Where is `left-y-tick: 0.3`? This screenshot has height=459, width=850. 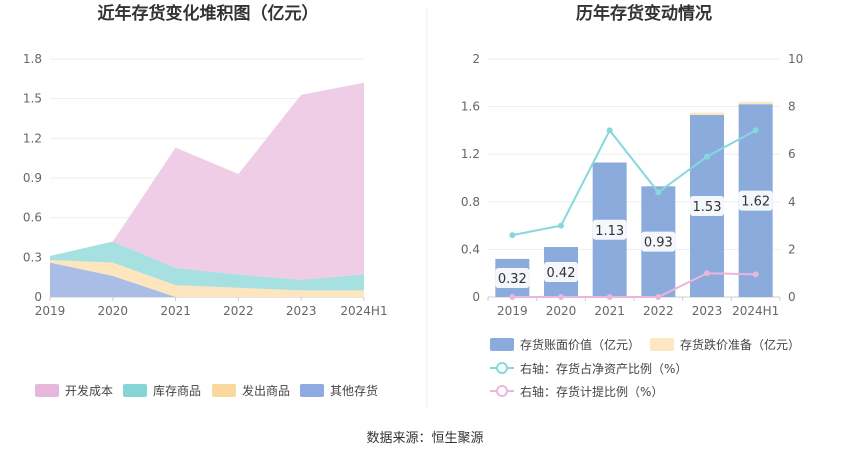
left-y-tick: 0.3 is located at coordinates (32, 257).